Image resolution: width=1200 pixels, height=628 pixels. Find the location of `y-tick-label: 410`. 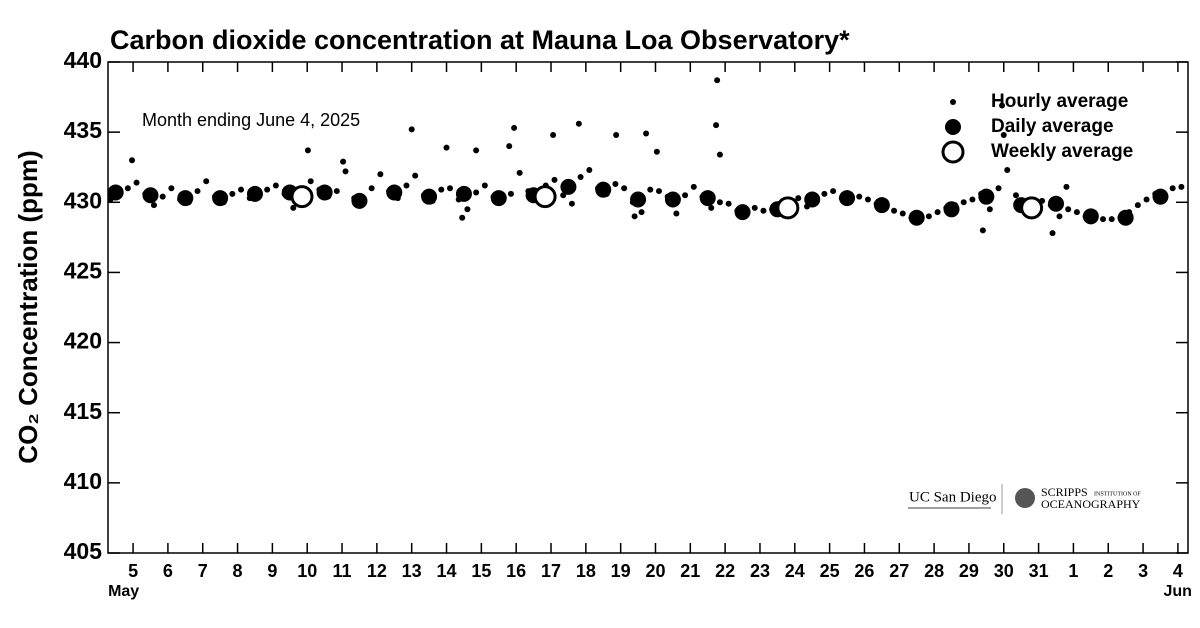

y-tick-label: 410 is located at coordinates (83, 481).